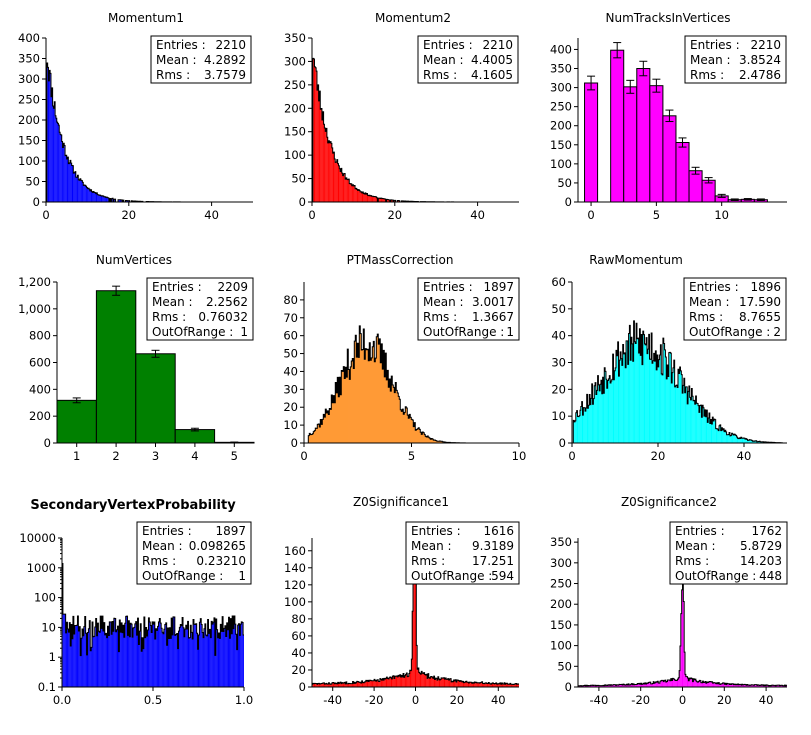  I want to click on y-tick-label: 0, so click(302, 202).